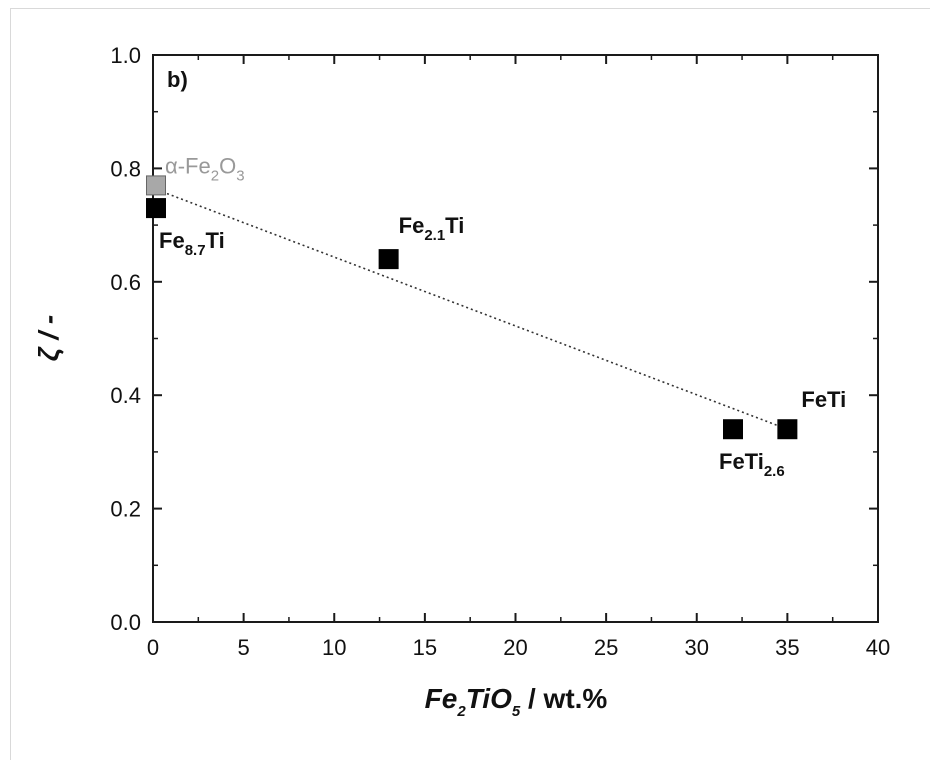  What do you see at coordinates (823, 399) in the screenshot?
I see `point-label: FeTi` at bounding box center [823, 399].